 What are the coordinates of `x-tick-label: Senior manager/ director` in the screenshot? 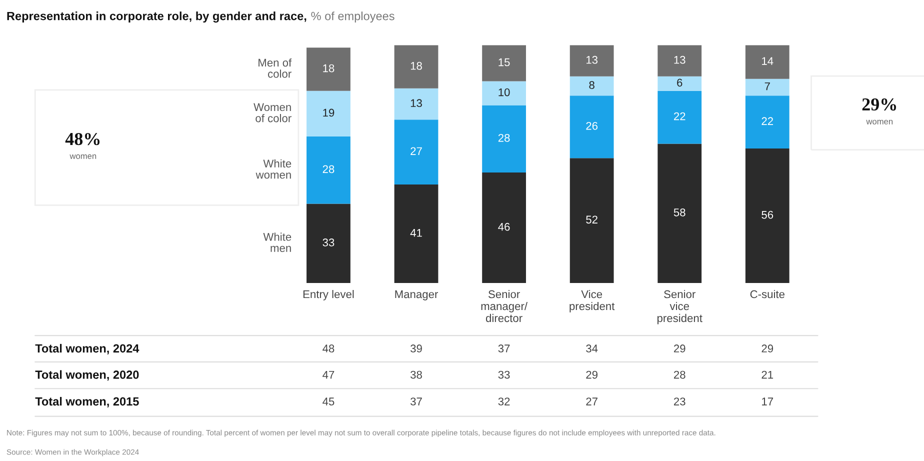 It's located at (504, 306).